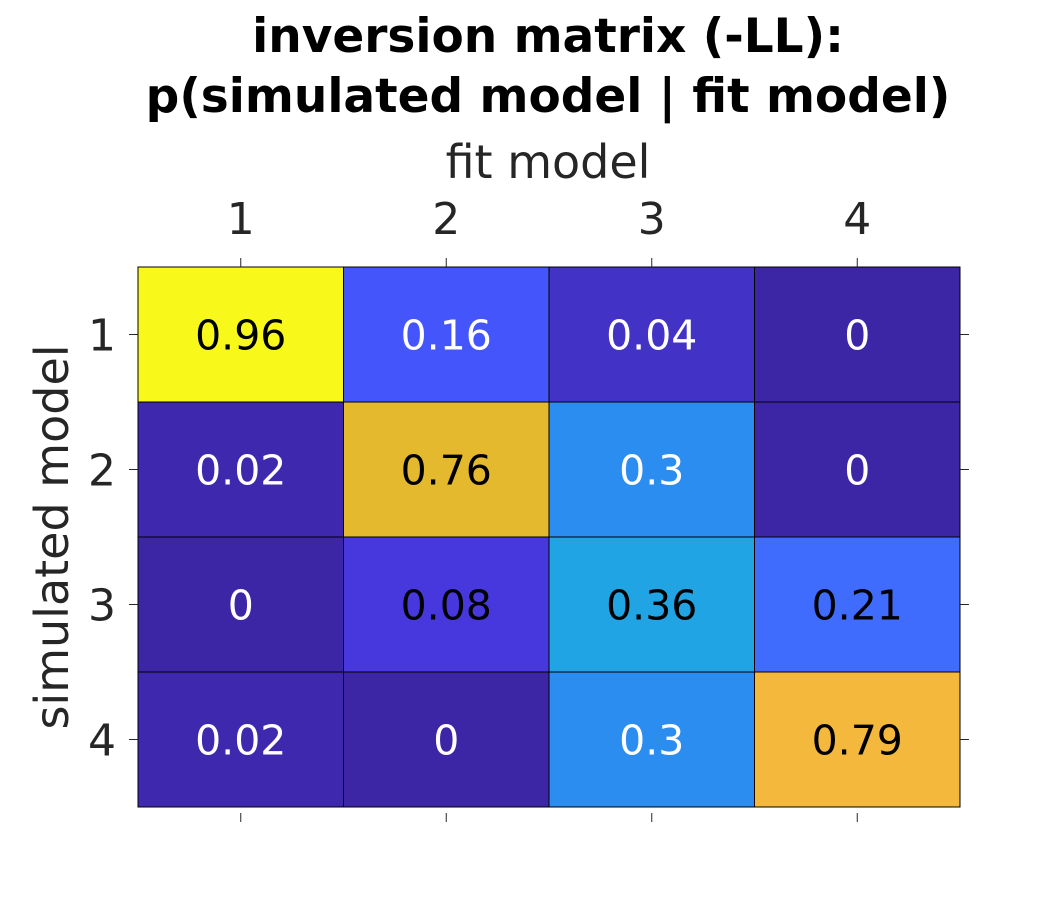 Image resolution: width=1061 pixels, height=909 pixels. Describe the element at coordinates (548, 162) in the screenshot. I see `x-axis-label: fit model` at that location.